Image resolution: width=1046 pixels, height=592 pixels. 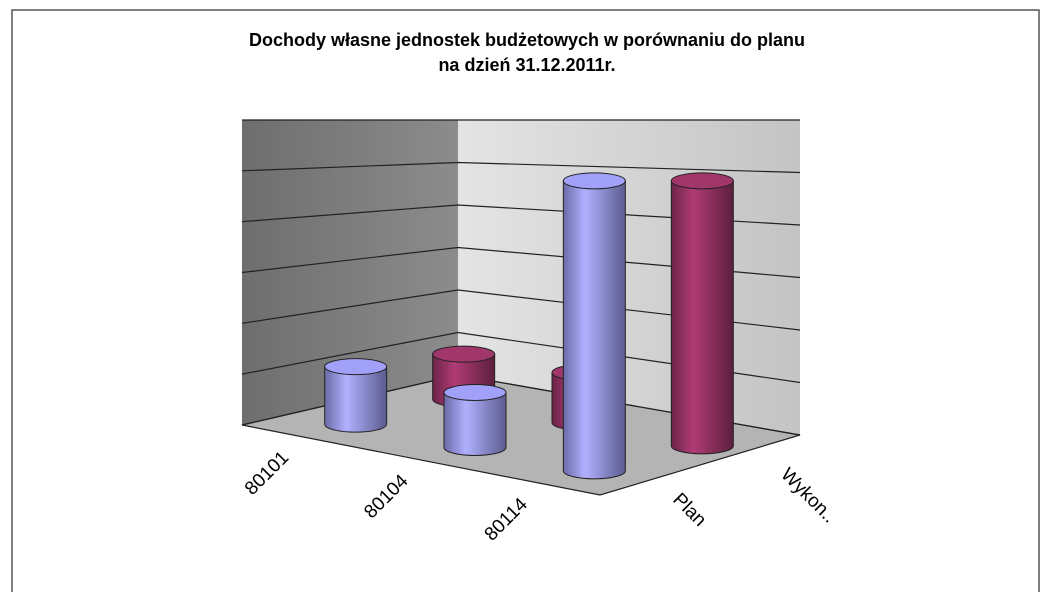 What do you see at coordinates (807, 495) in the screenshot?
I see `legend-label: Wykon..` at bounding box center [807, 495].